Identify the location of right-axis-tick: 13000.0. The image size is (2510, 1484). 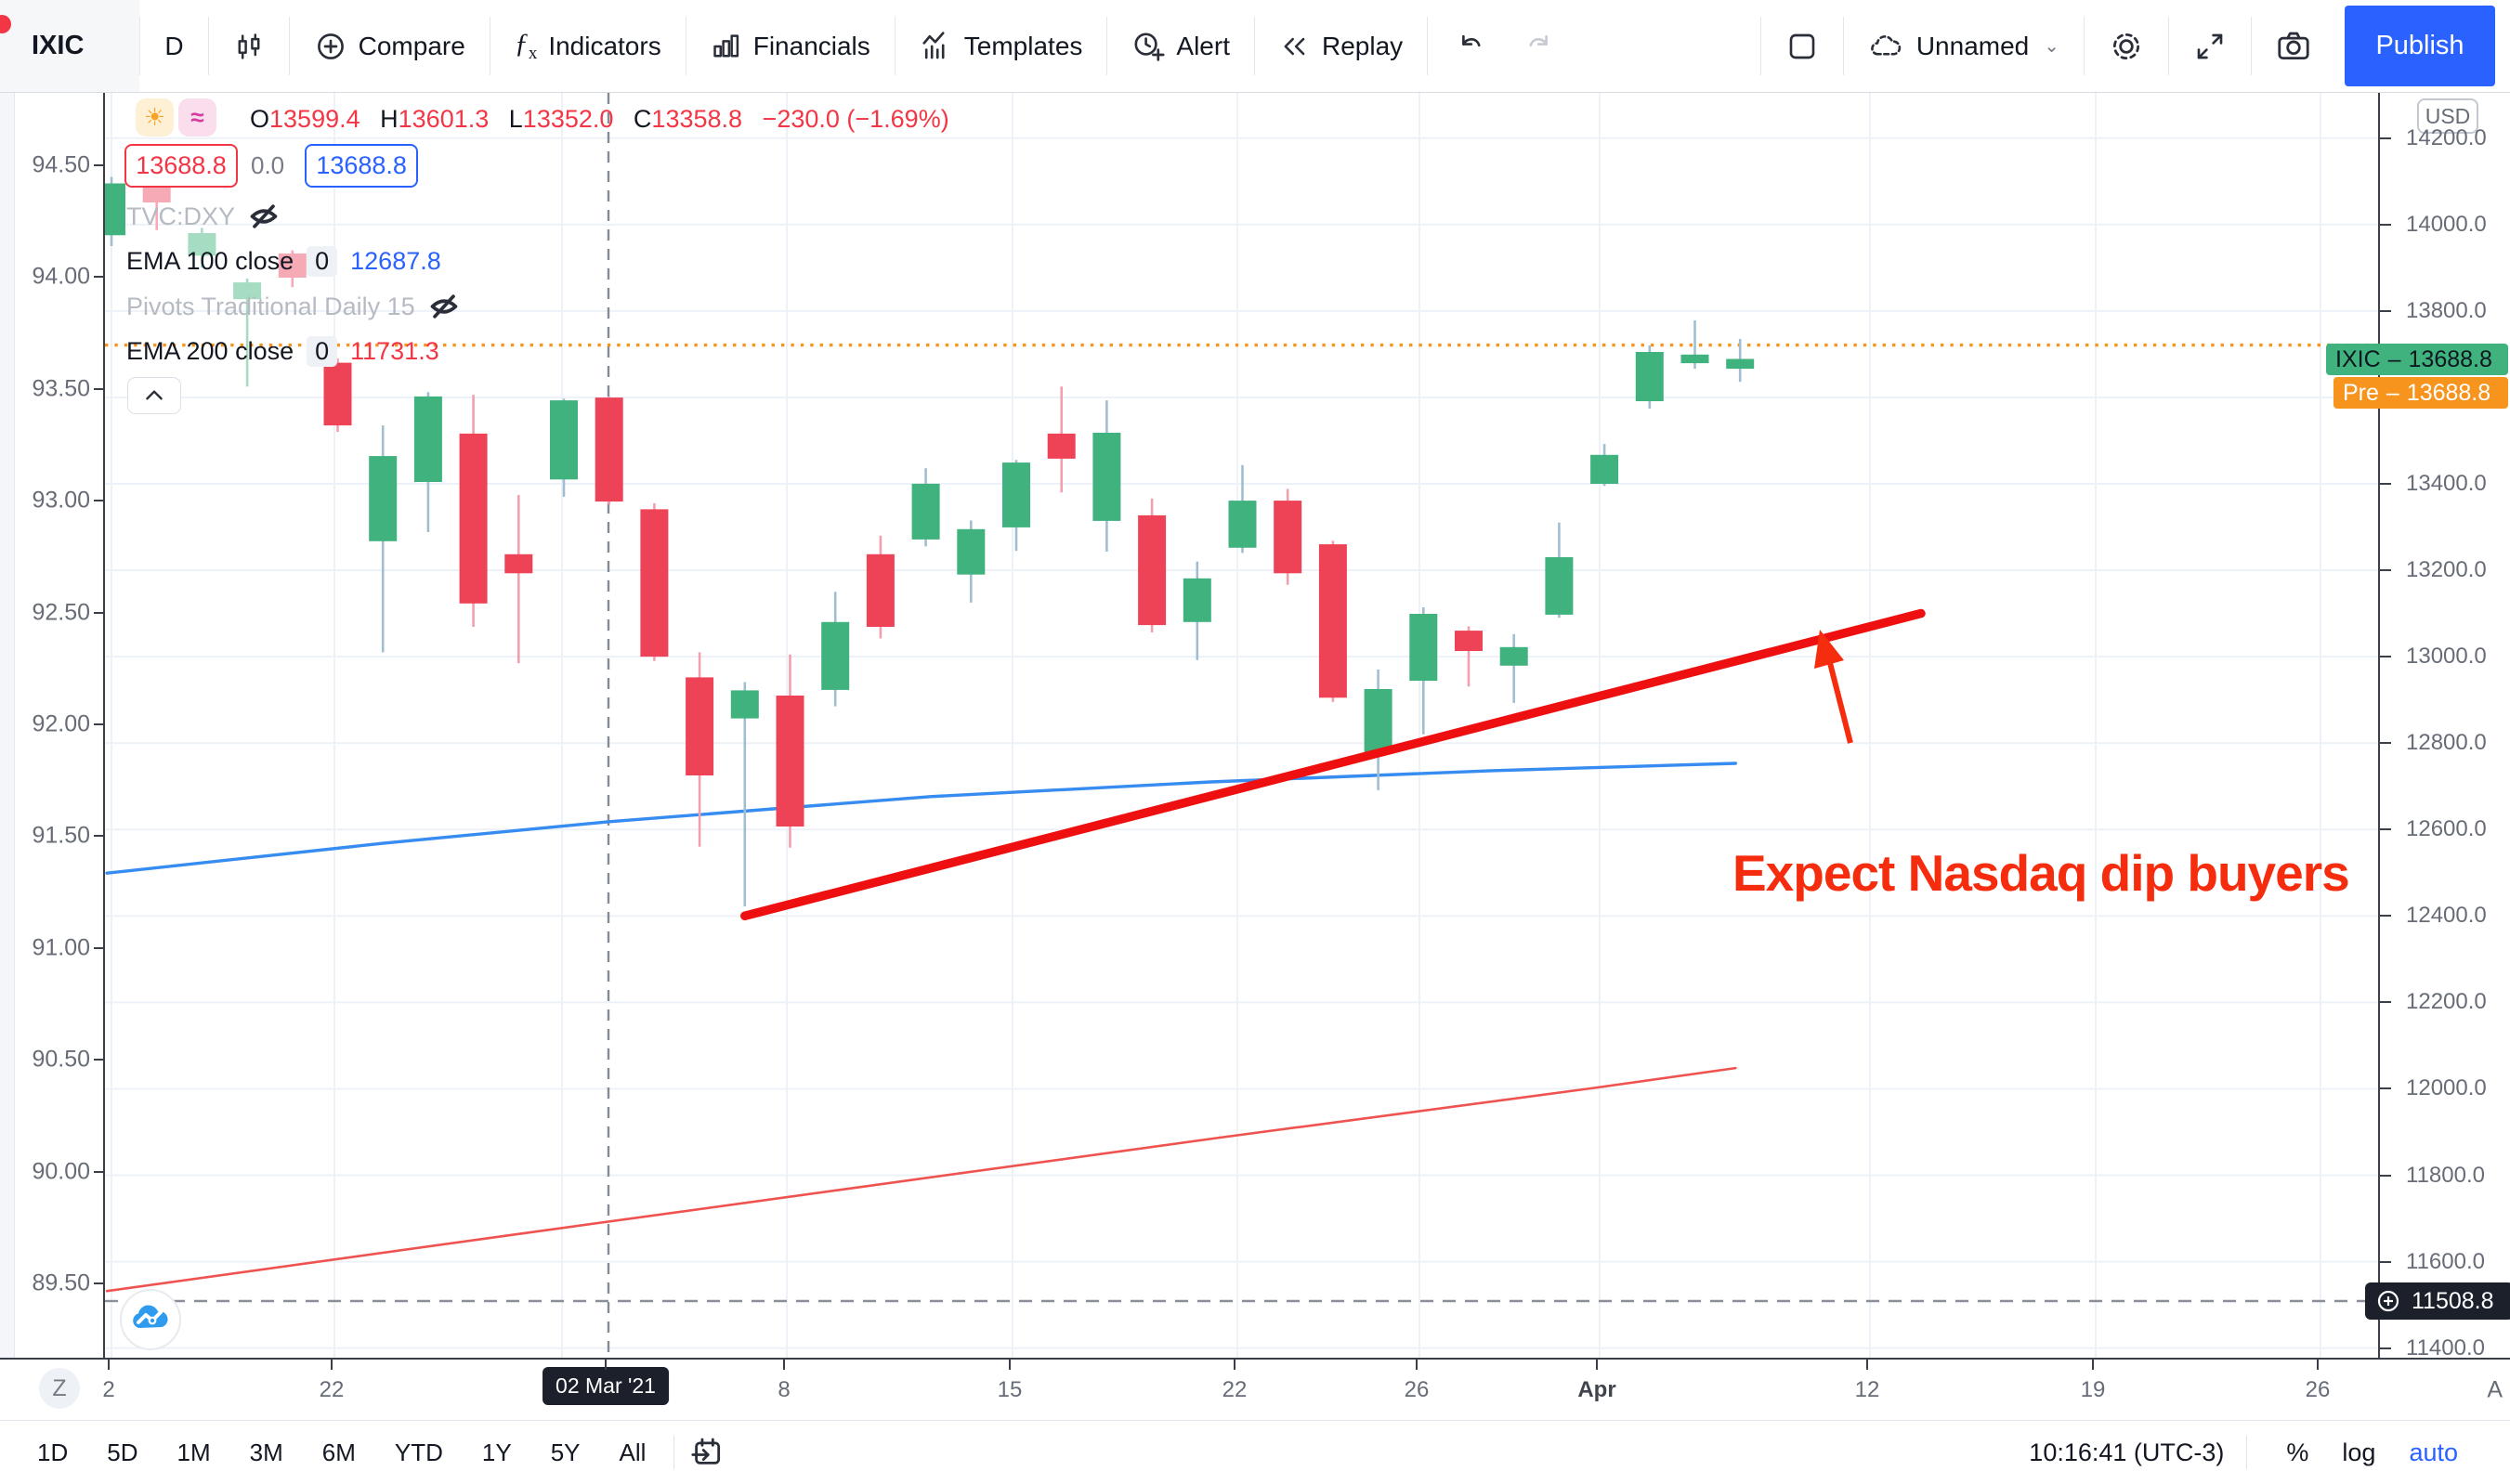
(2446, 657).